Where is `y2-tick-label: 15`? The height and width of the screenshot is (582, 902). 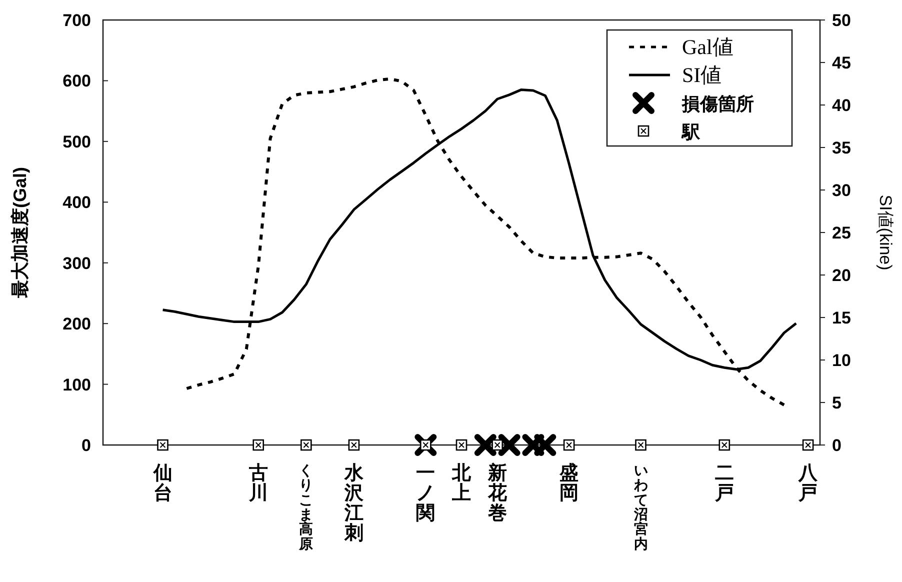
y2-tick-label: 15 is located at coordinates (841, 318).